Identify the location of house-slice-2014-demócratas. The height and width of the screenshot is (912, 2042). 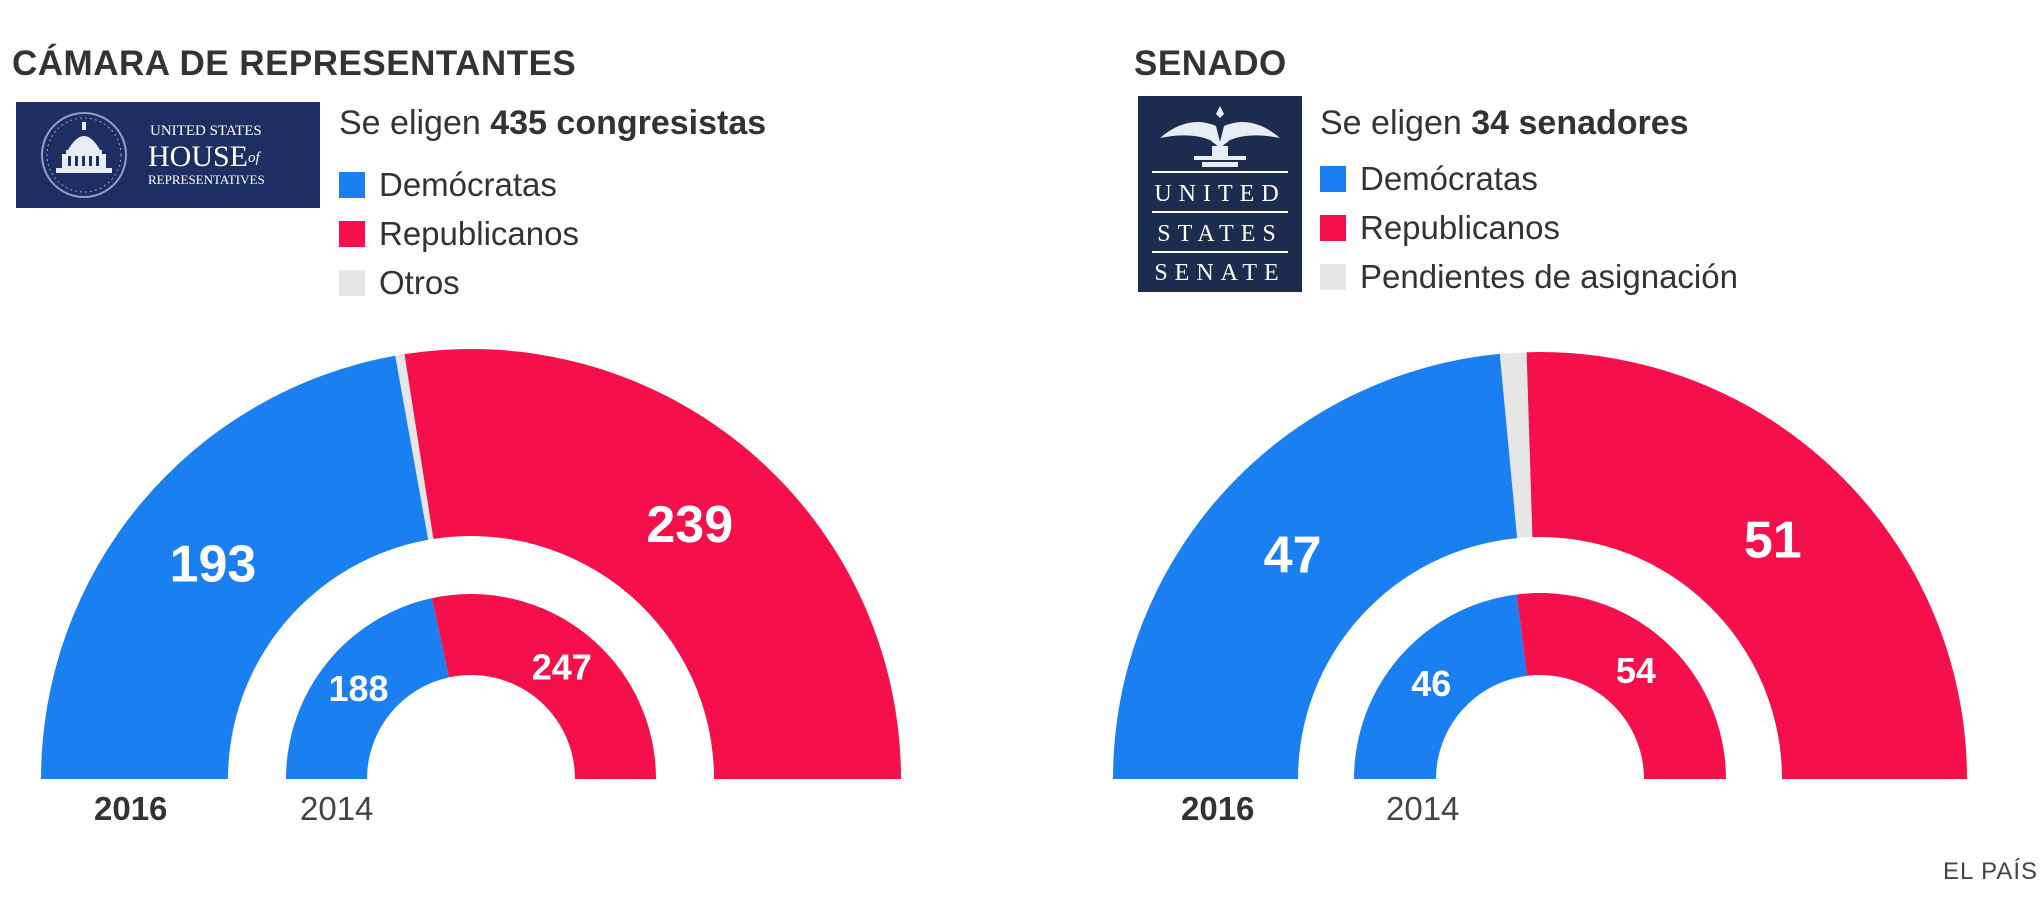
(368, 688).